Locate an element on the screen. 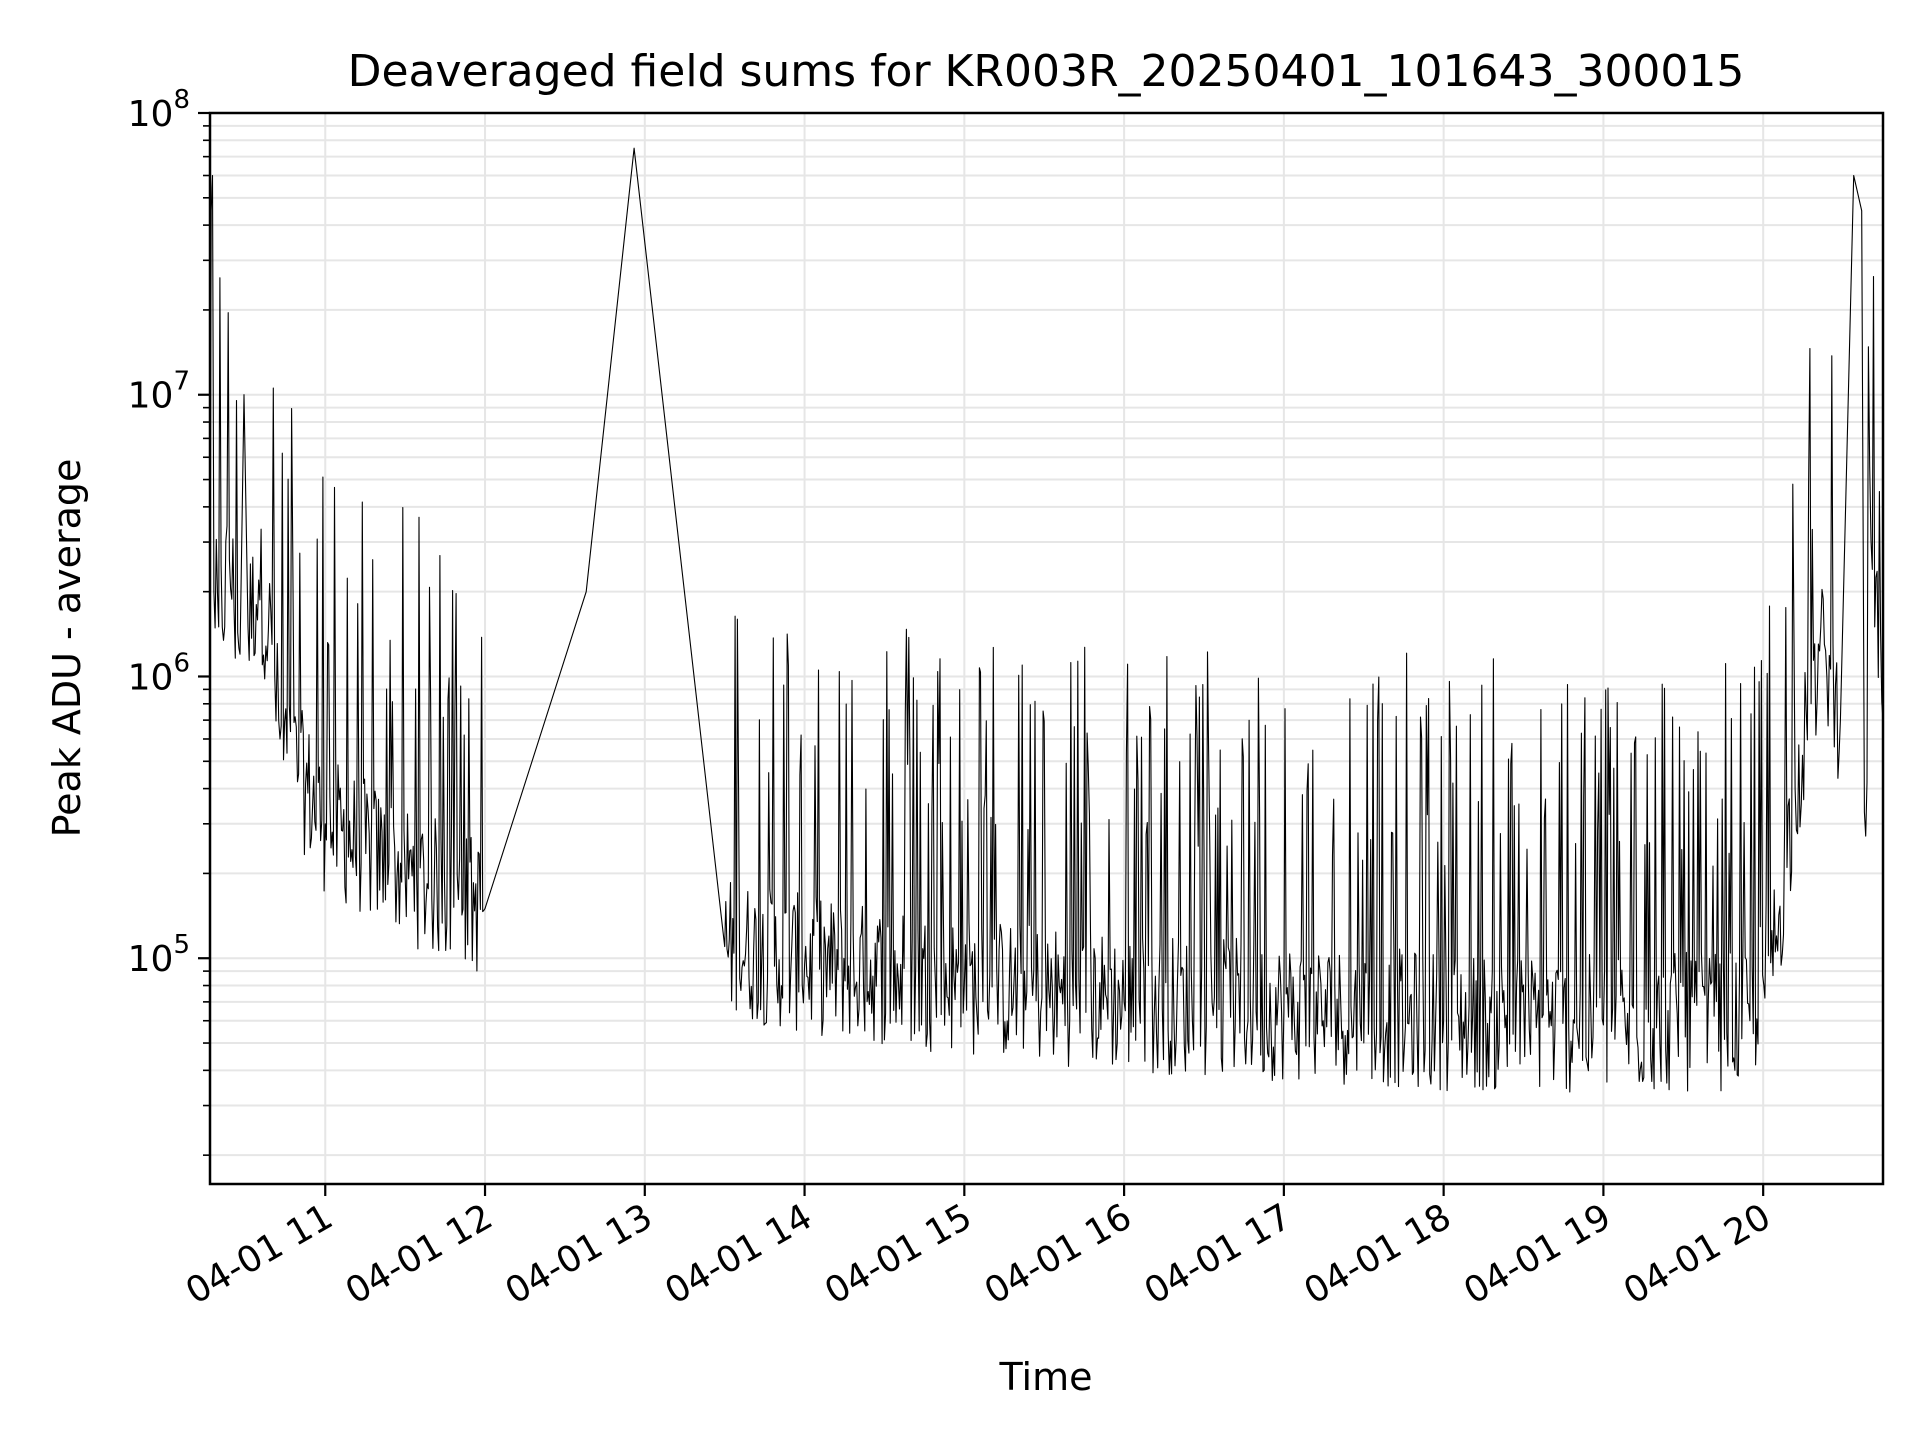 The height and width of the screenshot is (1440, 1920). y-axis-label: Peak ADU - average is located at coordinates (67, 648).